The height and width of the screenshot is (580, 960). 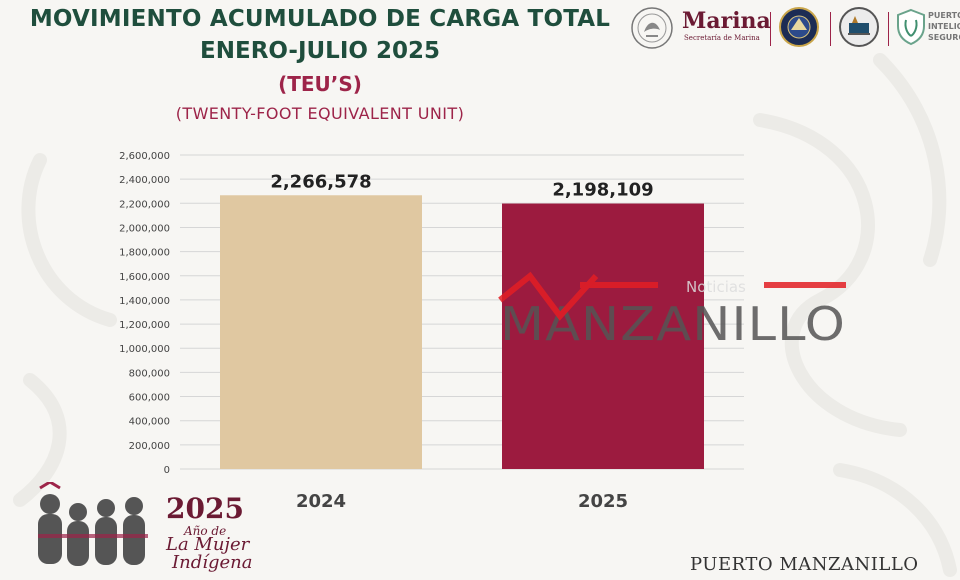 What do you see at coordinates (652, 28) in the screenshot?
I see `mexico-shield-icon` at bounding box center [652, 28].